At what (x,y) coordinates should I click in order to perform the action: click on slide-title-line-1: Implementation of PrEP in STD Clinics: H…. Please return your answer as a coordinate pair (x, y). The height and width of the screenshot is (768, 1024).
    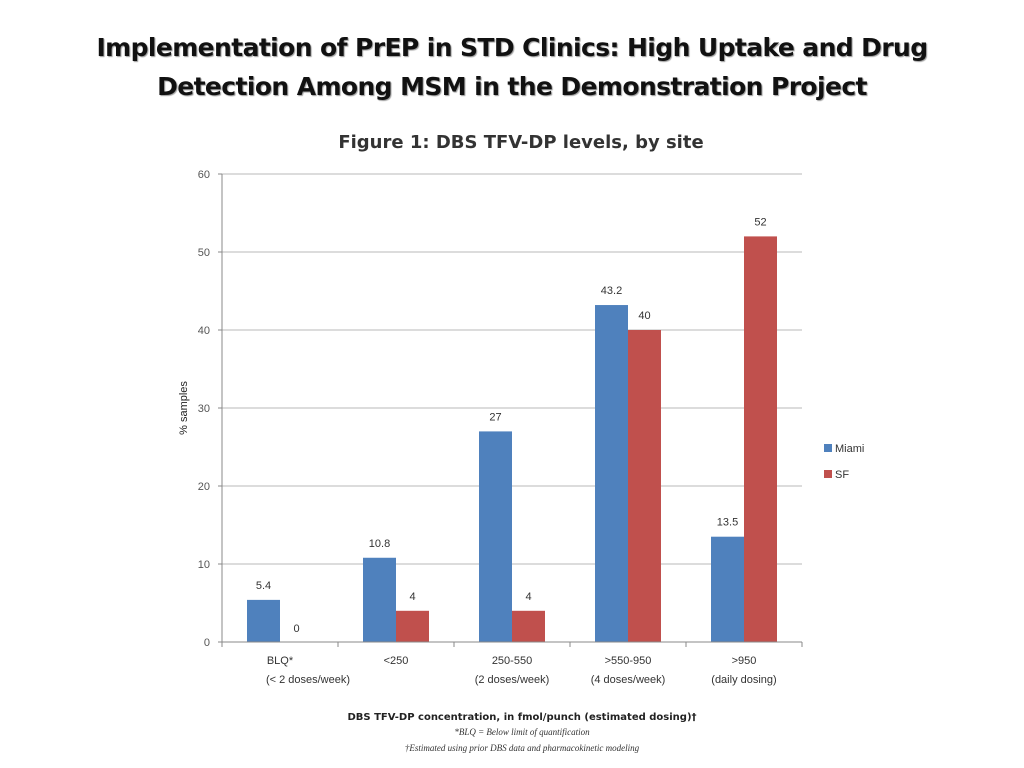
    Looking at the image, I should click on (512, 47).